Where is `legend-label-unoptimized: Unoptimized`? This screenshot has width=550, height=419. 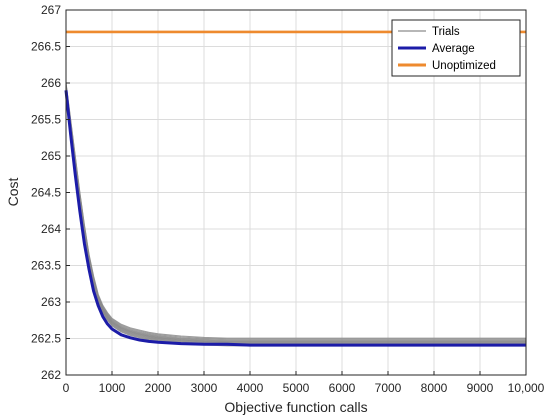
legend-label-unoptimized: Unoptimized is located at coordinates (464, 66).